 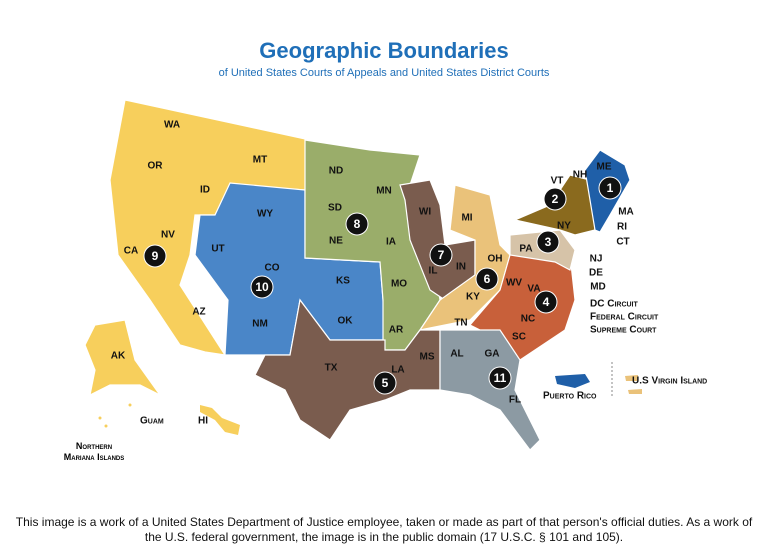 I want to click on circuit-number: 6, so click(x=487, y=279).